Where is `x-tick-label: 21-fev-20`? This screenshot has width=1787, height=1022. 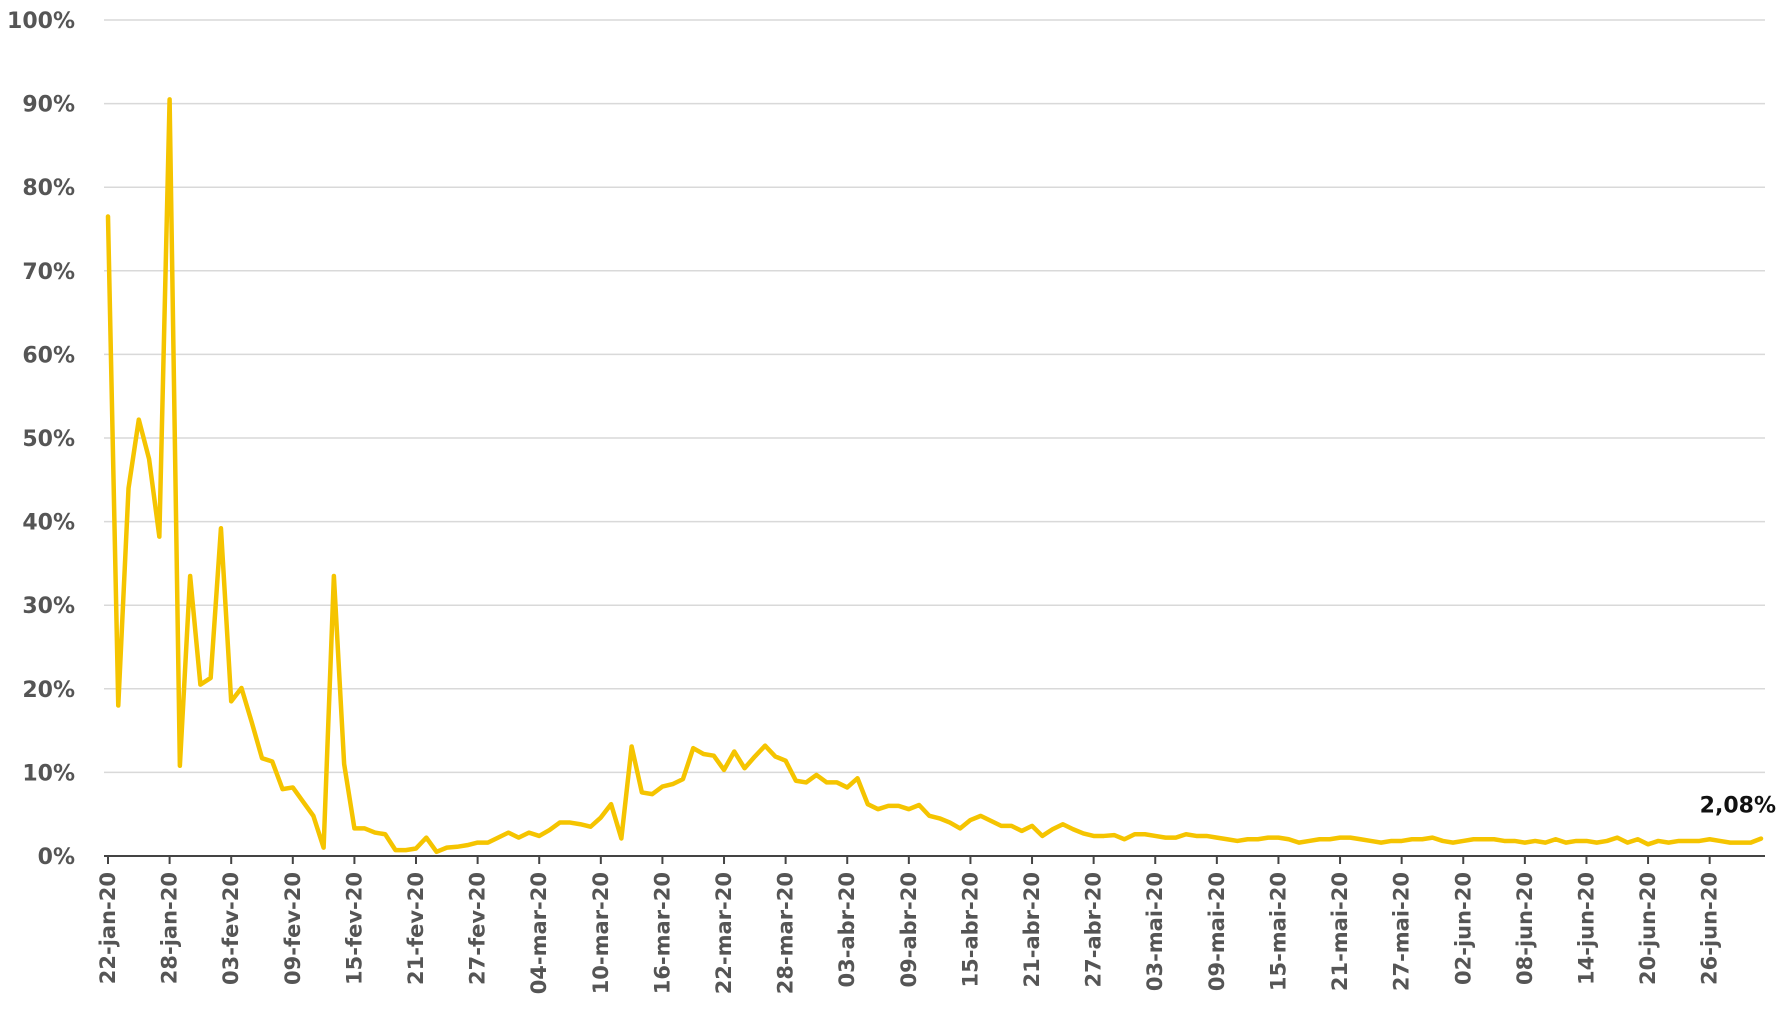
x-tick-label: 21-fev-20 is located at coordinates (416, 928).